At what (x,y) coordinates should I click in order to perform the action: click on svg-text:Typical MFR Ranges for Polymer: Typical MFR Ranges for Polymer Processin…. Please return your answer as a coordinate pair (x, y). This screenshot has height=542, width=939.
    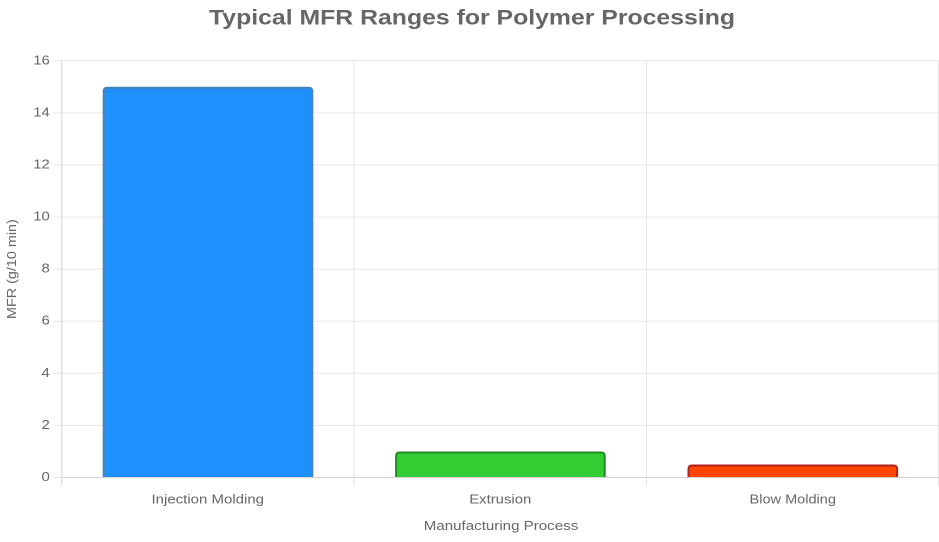
    Looking at the image, I should click on (472, 17).